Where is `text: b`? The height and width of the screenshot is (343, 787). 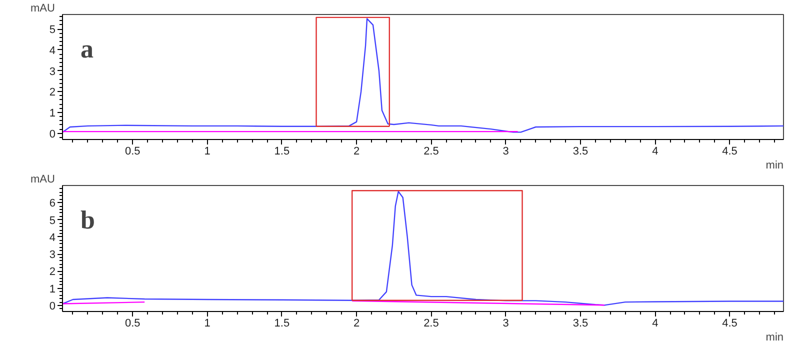
text: b is located at coordinates (87, 220).